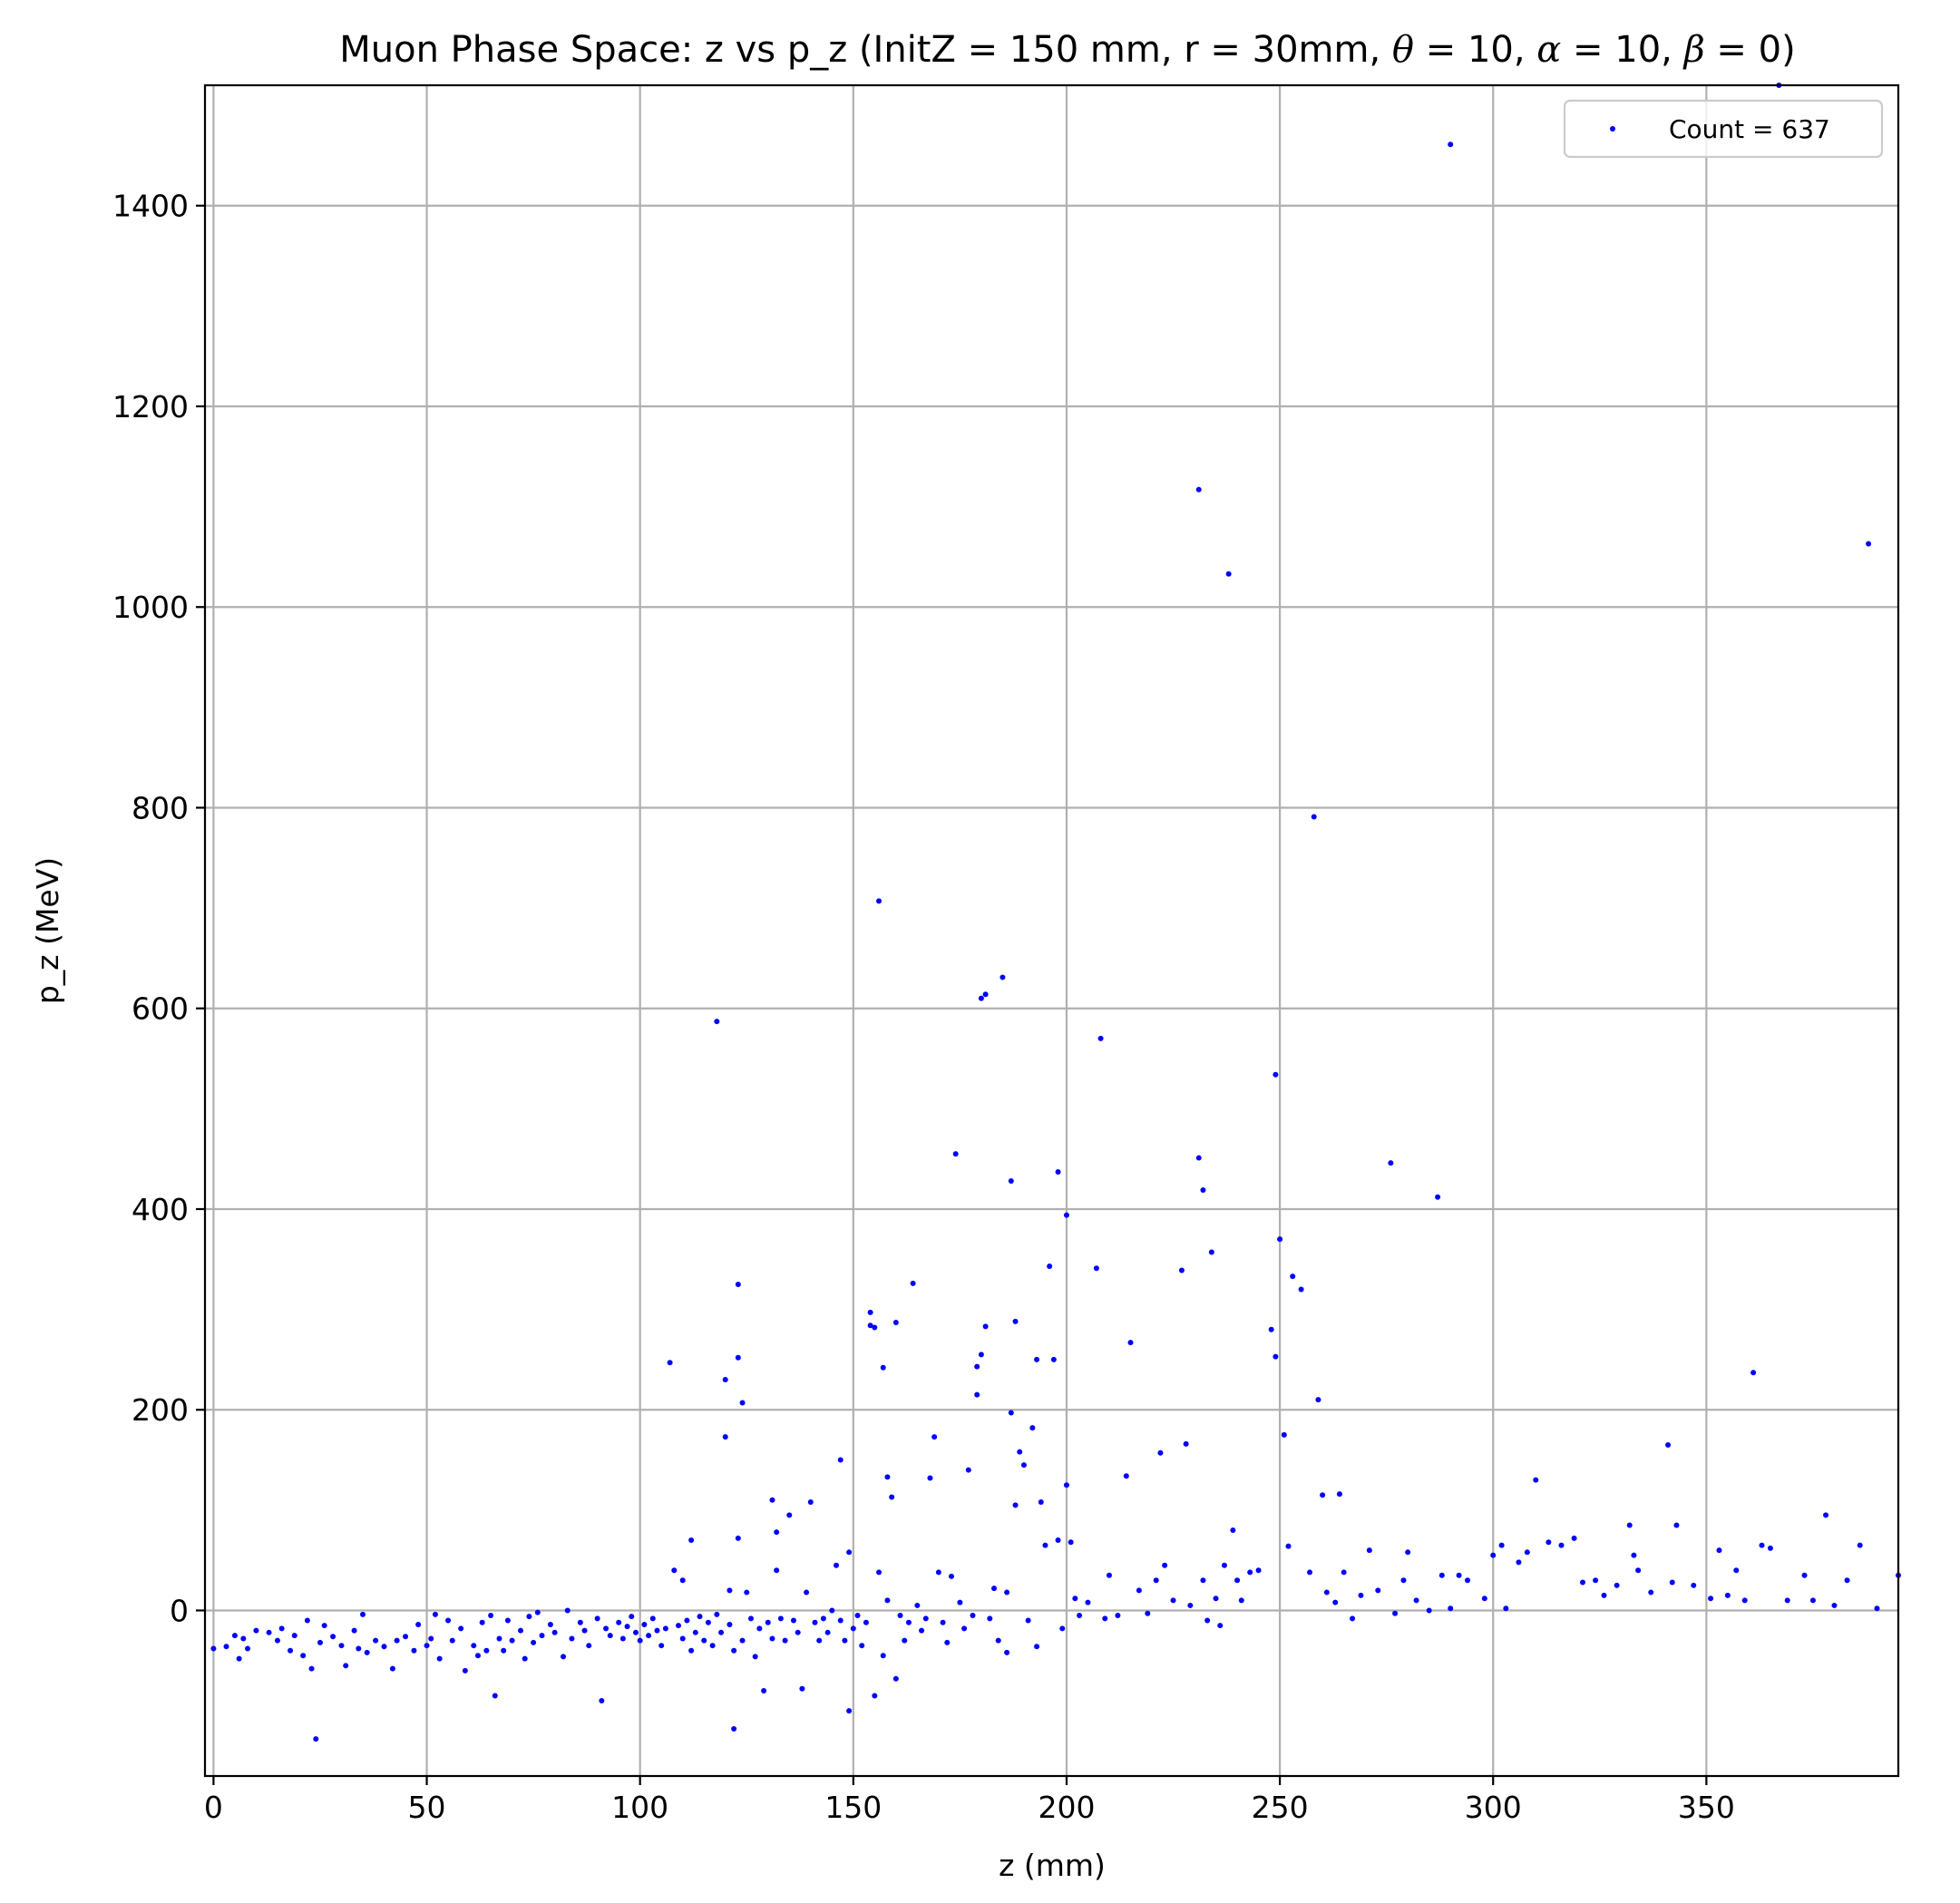  Describe the element at coordinates (158, 908) in the screenshot. I see `y-axis-ticks: 0 200 400 600 800 1000 1200 1400` at that location.